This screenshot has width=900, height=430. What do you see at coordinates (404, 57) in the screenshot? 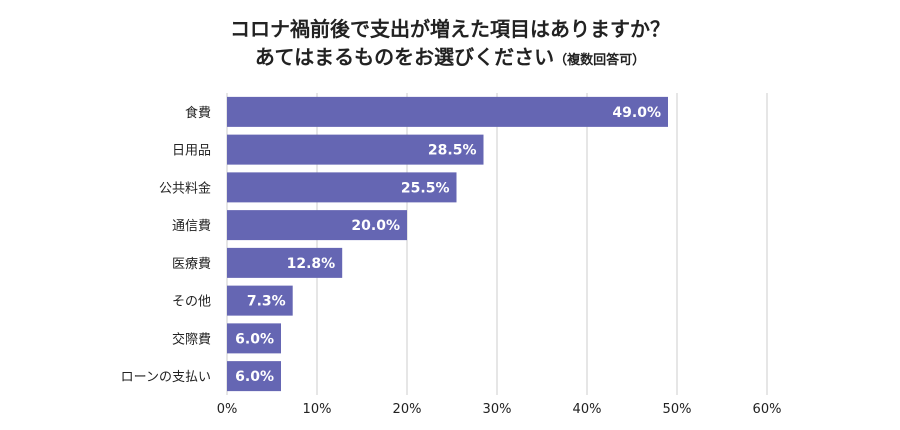
I see `chart-title-main: あてはまるものをお選びください` at bounding box center [404, 57].